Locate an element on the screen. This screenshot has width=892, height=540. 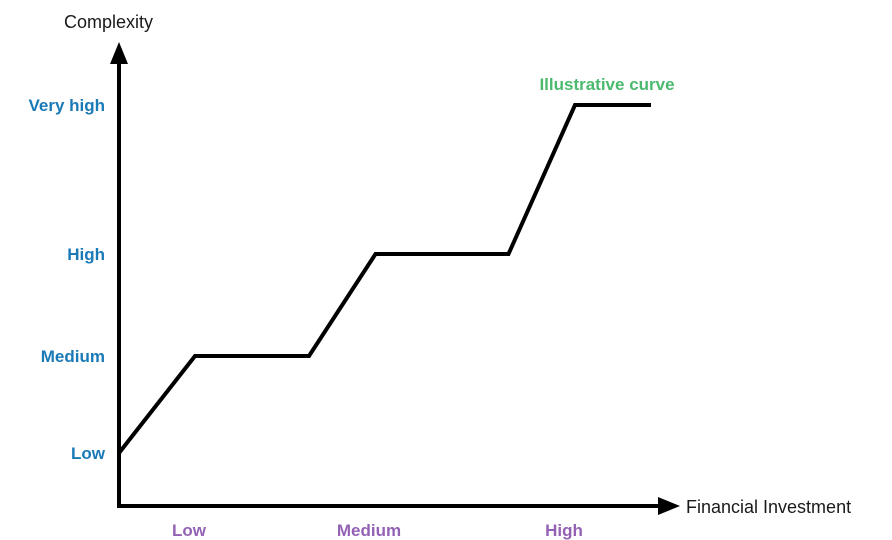
y-tick-label: Medium is located at coordinates (73, 356).